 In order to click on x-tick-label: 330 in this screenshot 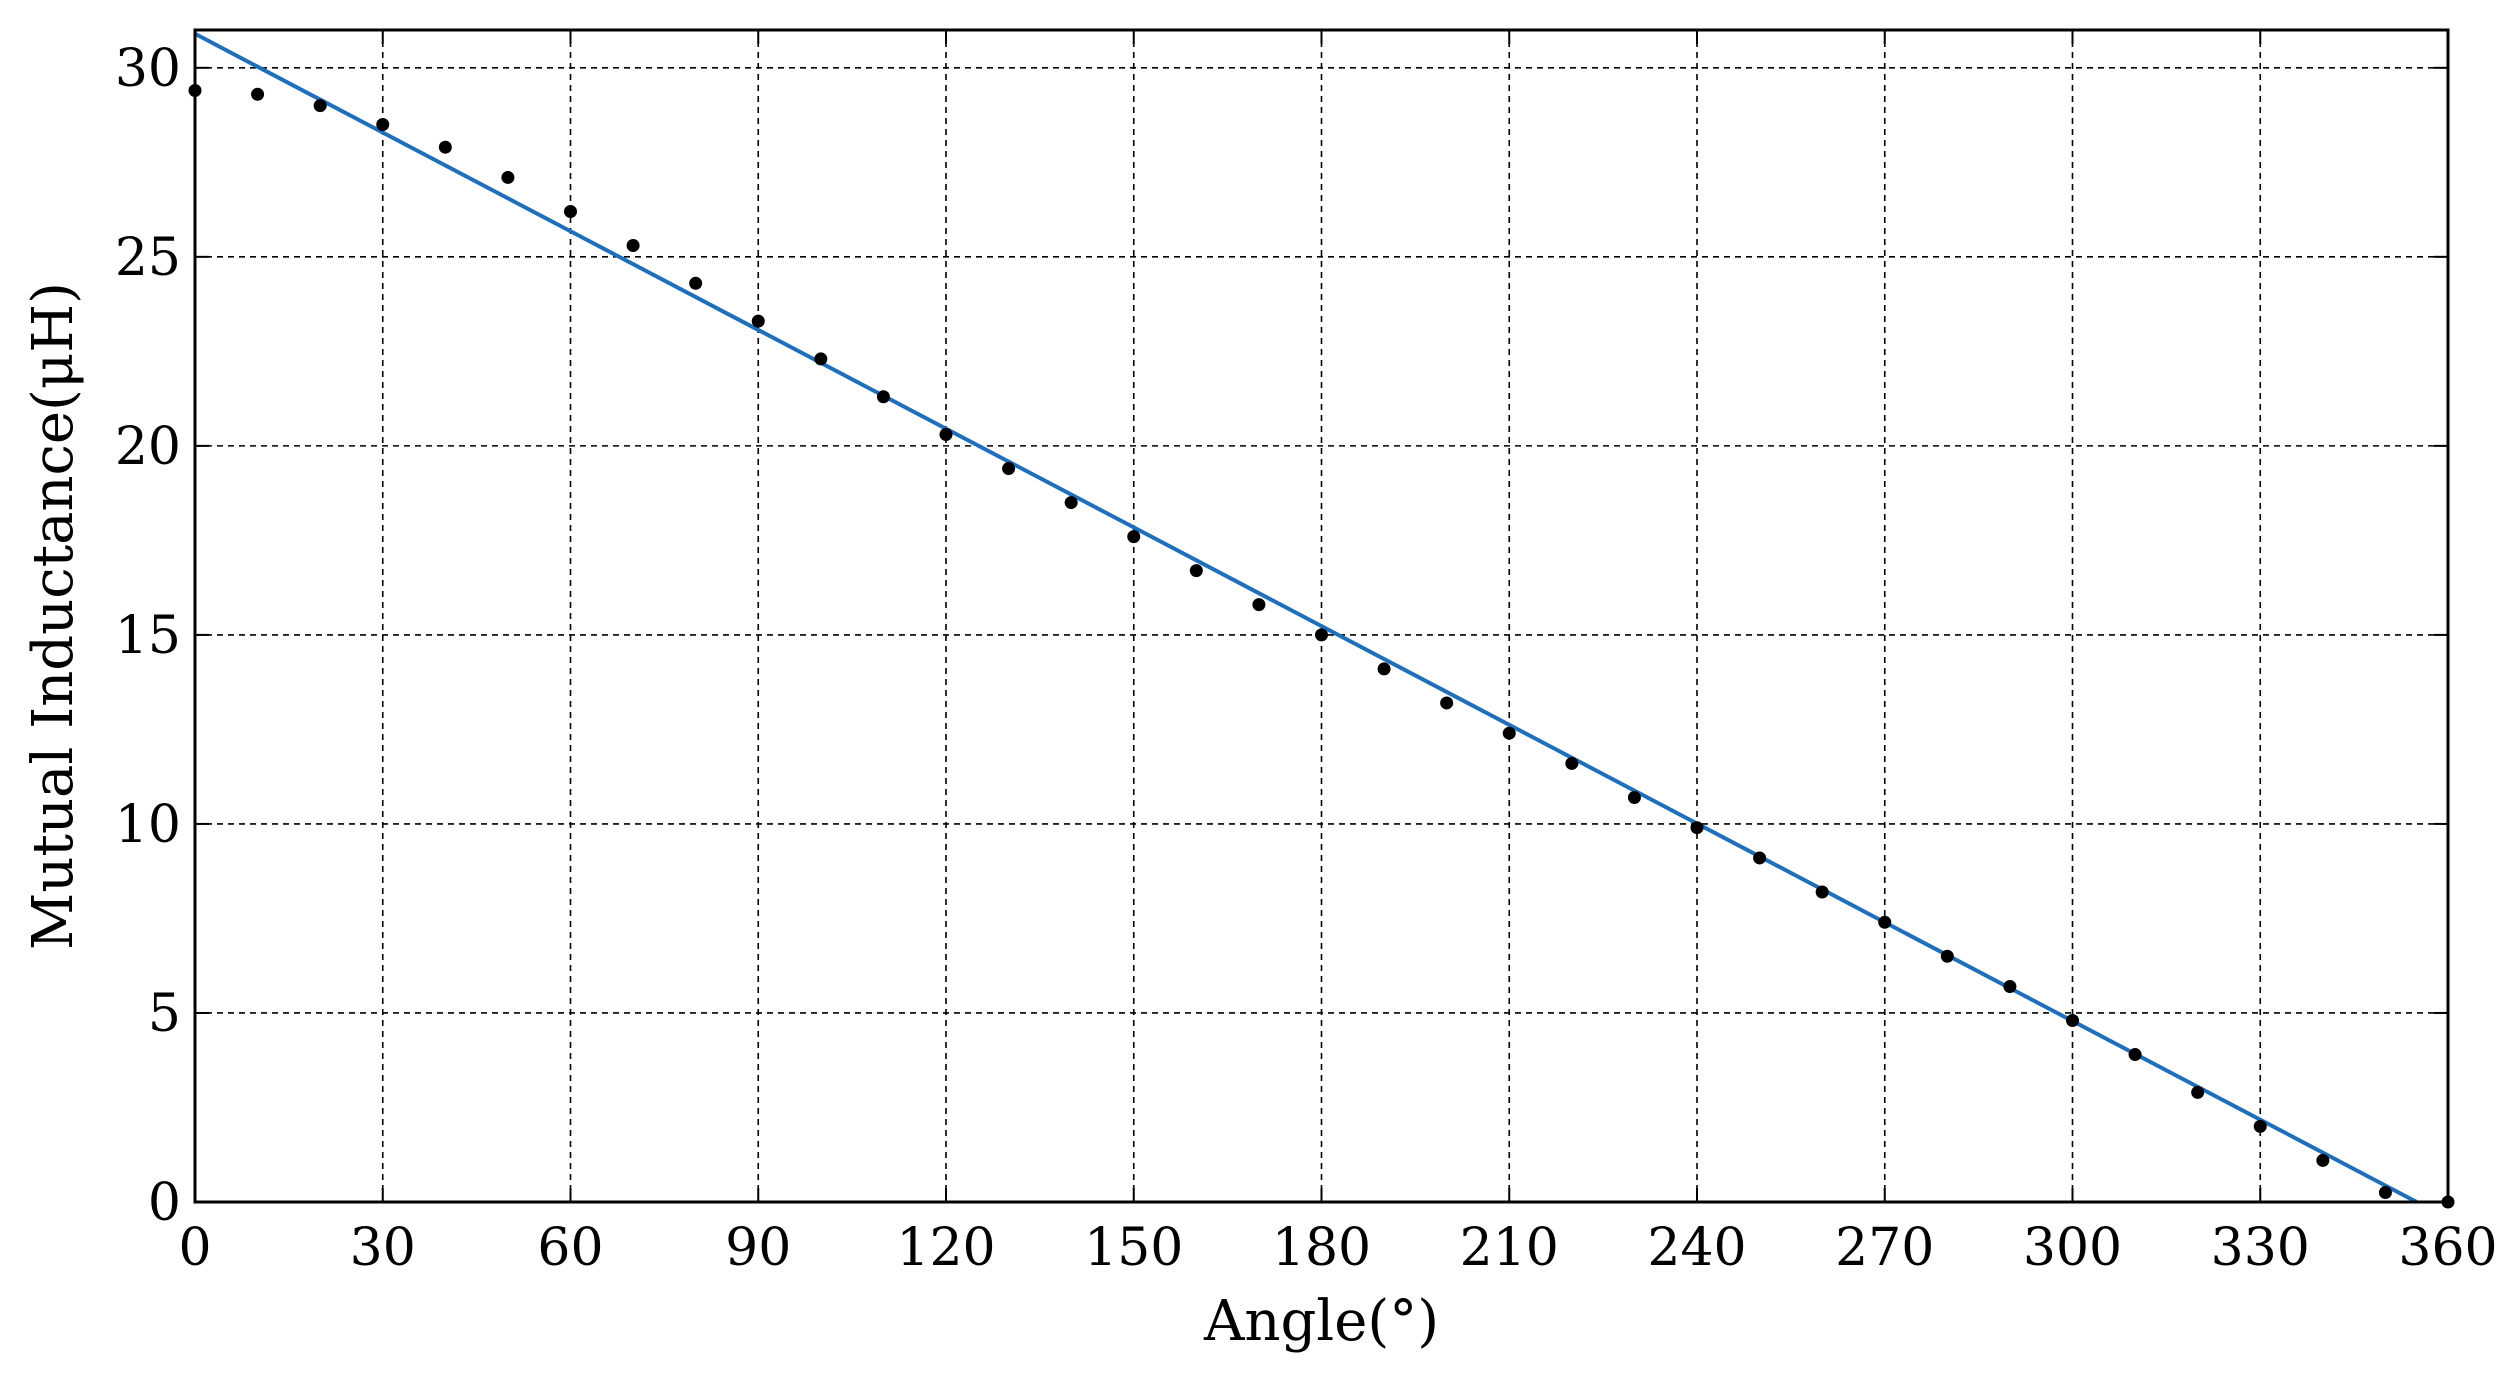, I will do `click(2260, 1248)`.